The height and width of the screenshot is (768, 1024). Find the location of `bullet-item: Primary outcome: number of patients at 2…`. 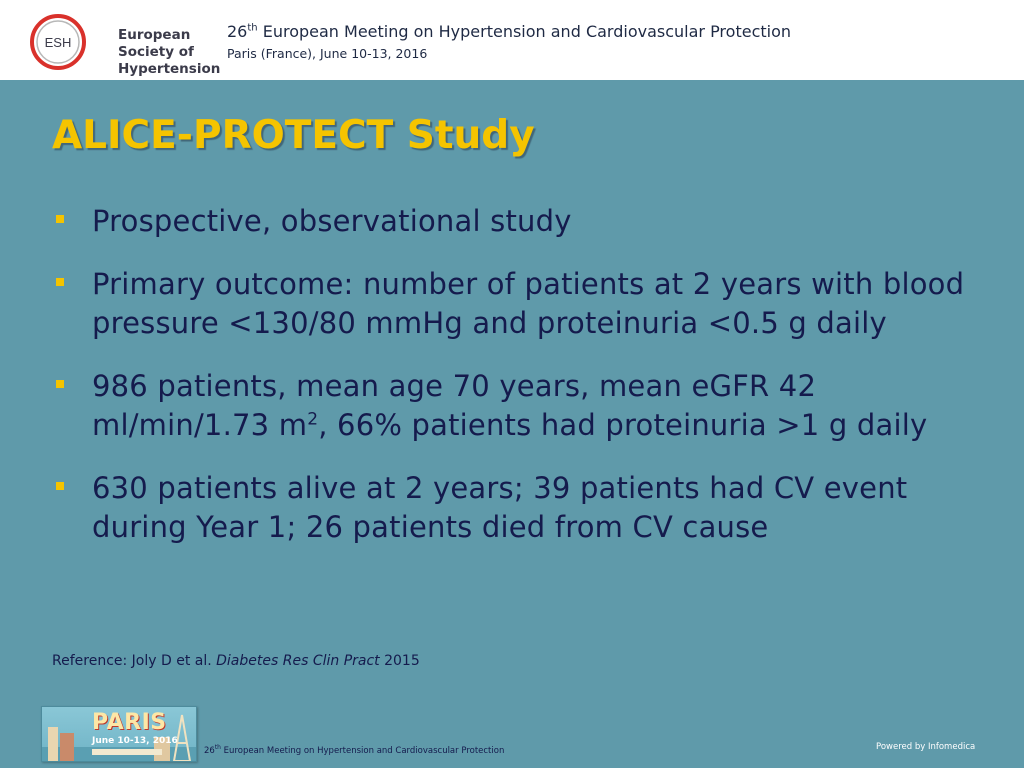

bullet-item: Primary outcome: number of patients at 2… is located at coordinates (522, 304).